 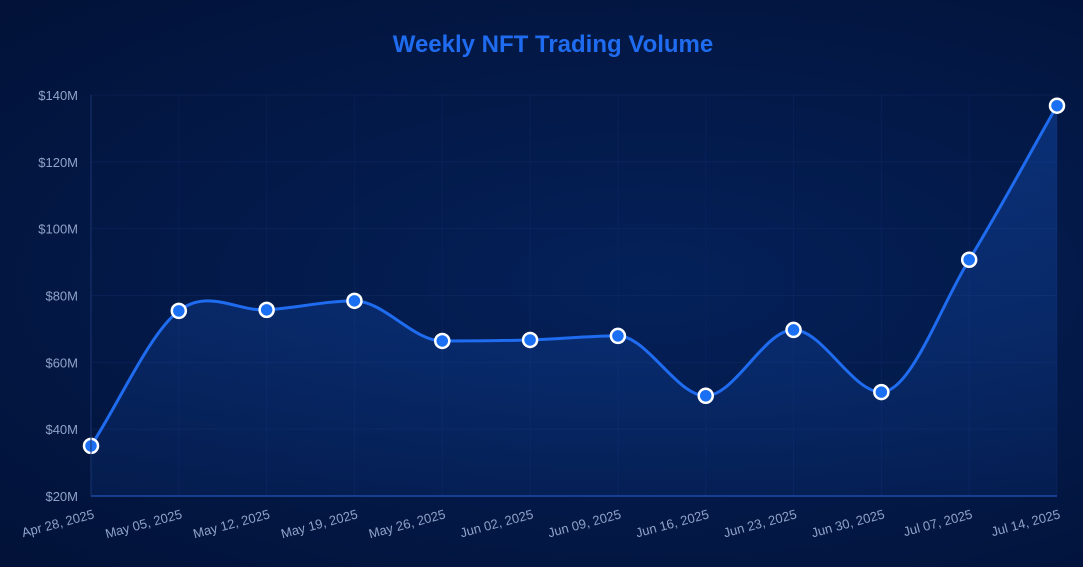 I want to click on x-tick-label: May 19, 2025, so click(x=319, y=523).